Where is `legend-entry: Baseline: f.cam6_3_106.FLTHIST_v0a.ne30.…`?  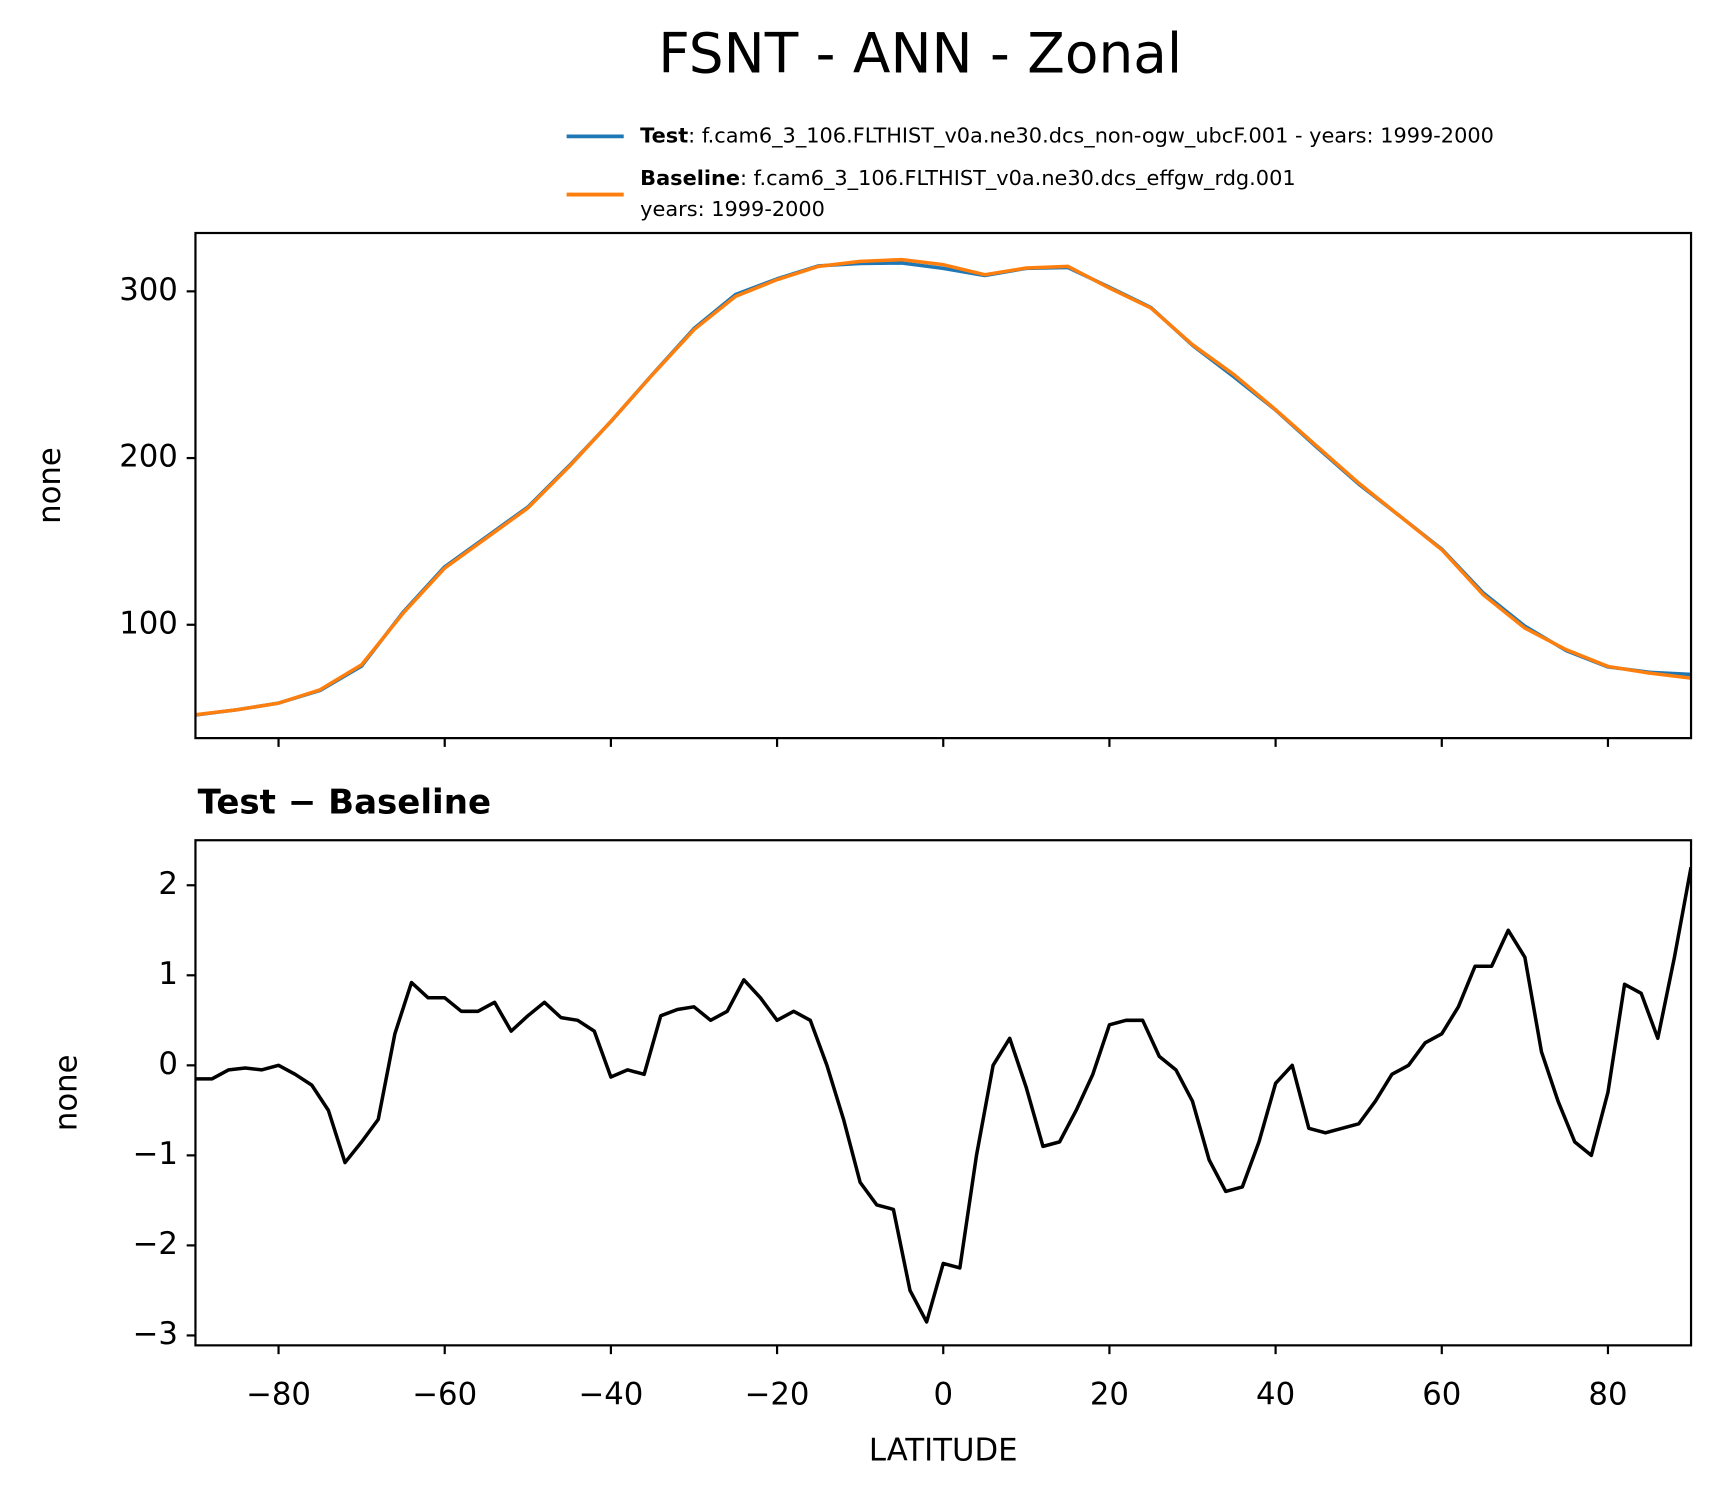
legend-entry: Baseline: f.cam6_3_106.FLTHIST_v0a.ne30.… is located at coordinates (967, 178).